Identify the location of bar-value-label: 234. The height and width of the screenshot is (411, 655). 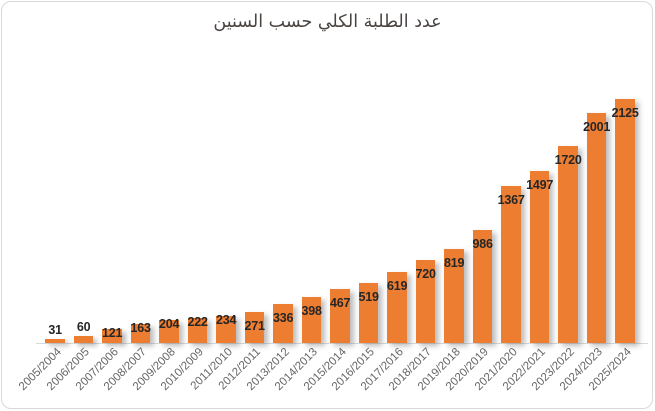
(226, 320).